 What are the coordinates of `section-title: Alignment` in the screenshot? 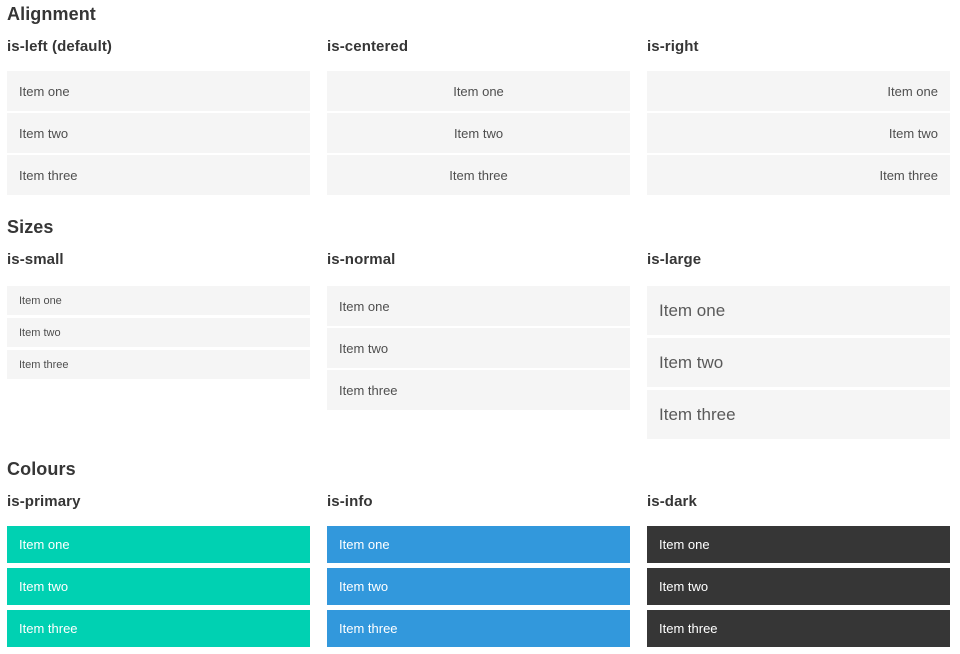 It's located at (51, 14).